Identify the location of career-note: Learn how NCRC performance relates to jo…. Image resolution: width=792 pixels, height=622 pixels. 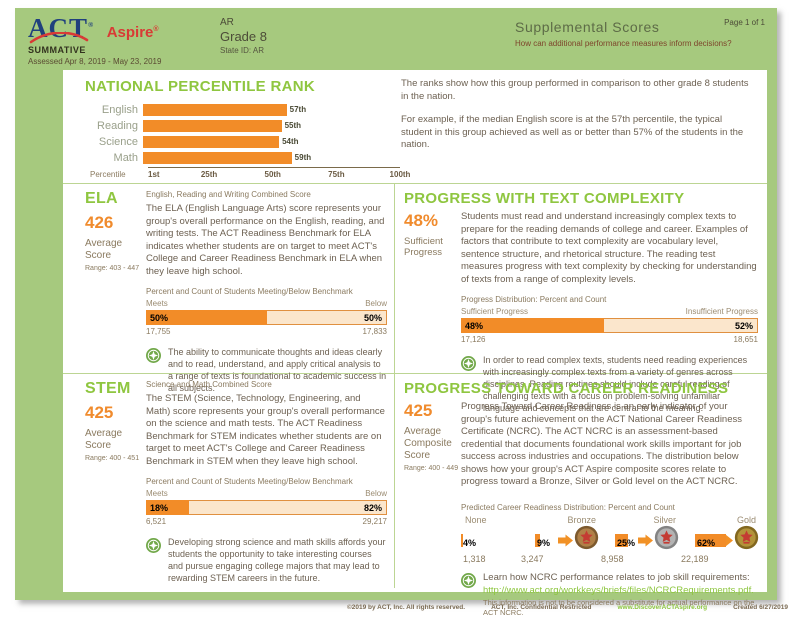
(610, 595).